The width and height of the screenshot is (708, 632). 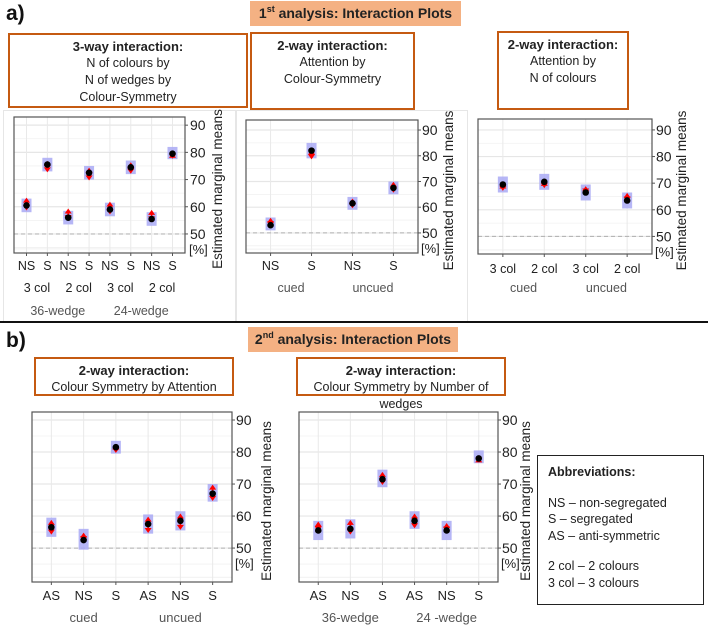 I want to click on abbreviations-title: Abbreviations:, so click(x=592, y=472).